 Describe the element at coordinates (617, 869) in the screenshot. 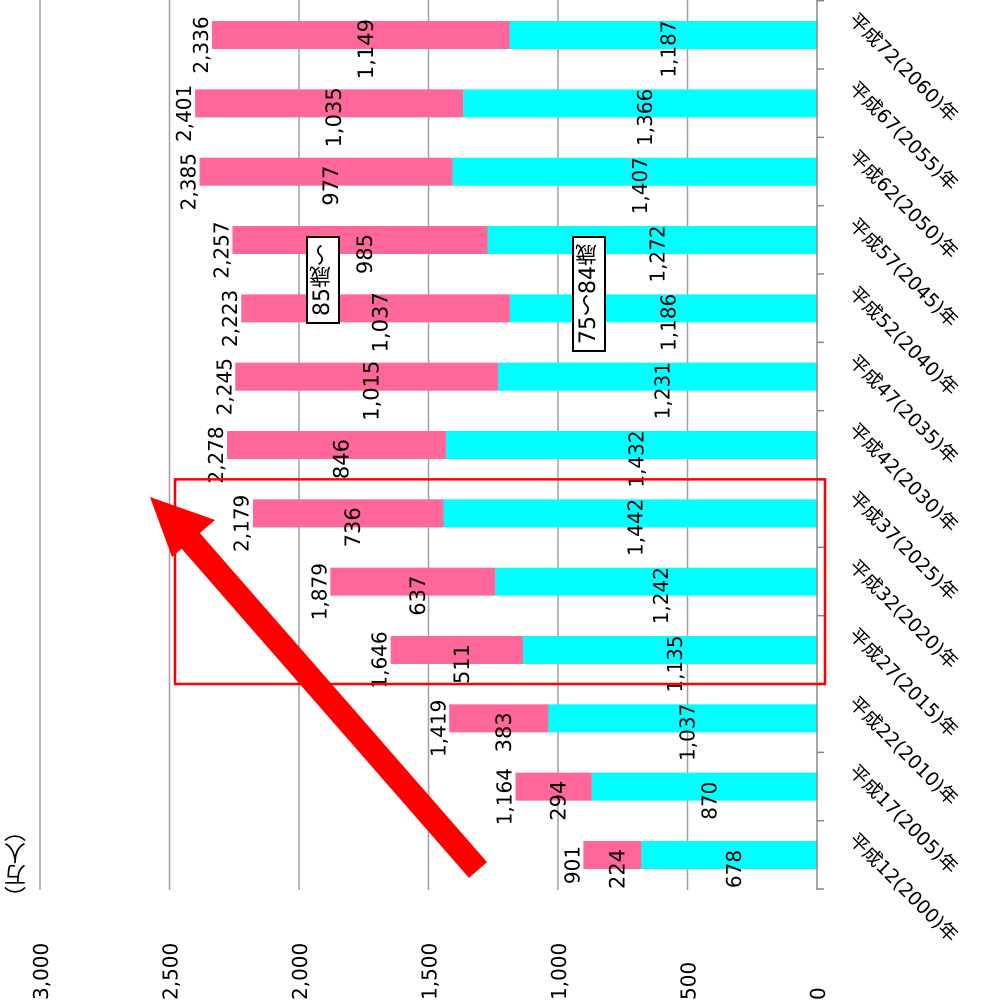

I see `label-85-over: 224` at that location.